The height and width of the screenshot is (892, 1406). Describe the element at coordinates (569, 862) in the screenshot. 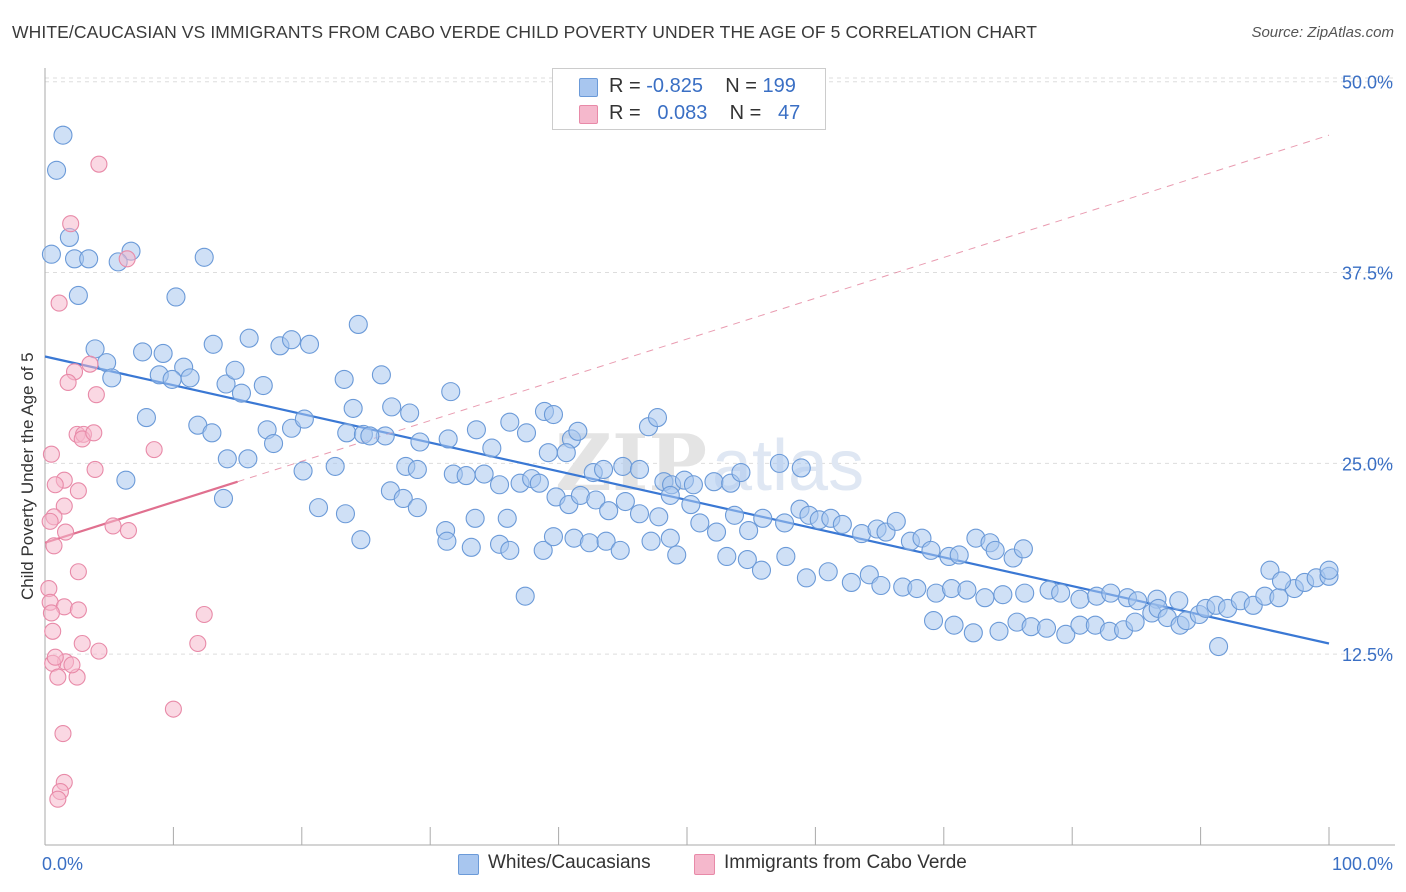

I see `series-name: Whites/Caucasians` at that location.